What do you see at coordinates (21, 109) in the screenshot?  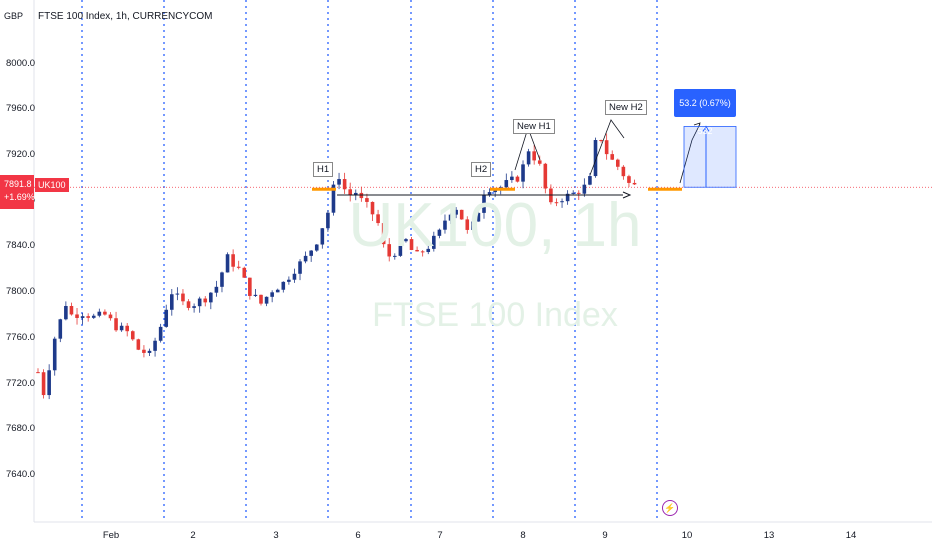 I see `y-tick-label: 7960.0` at bounding box center [21, 109].